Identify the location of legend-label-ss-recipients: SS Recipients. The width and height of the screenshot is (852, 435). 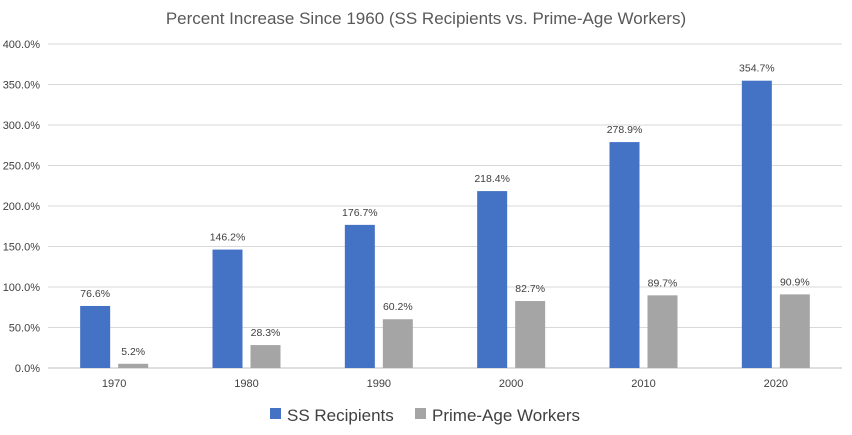
(340, 415).